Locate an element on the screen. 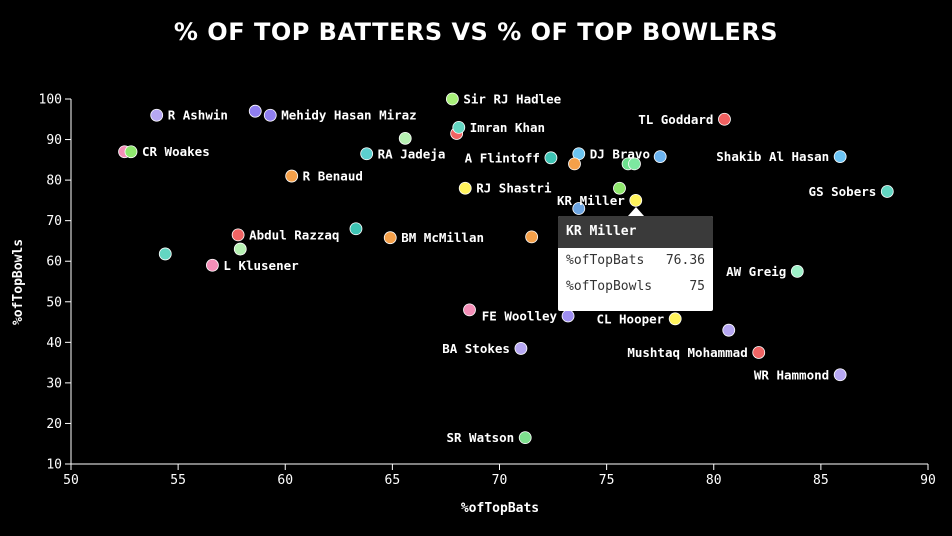 The height and width of the screenshot is (536, 952). point-label: AW Greig is located at coordinates (756, 271).